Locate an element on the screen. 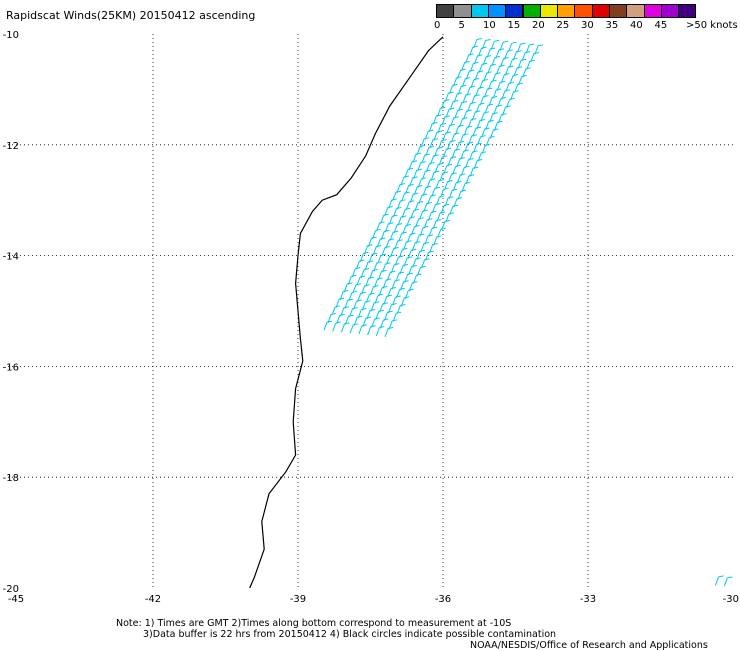 The width and height of the screenshot is (740, 651). legend-label: 45 is located at coordinates (661, 25).